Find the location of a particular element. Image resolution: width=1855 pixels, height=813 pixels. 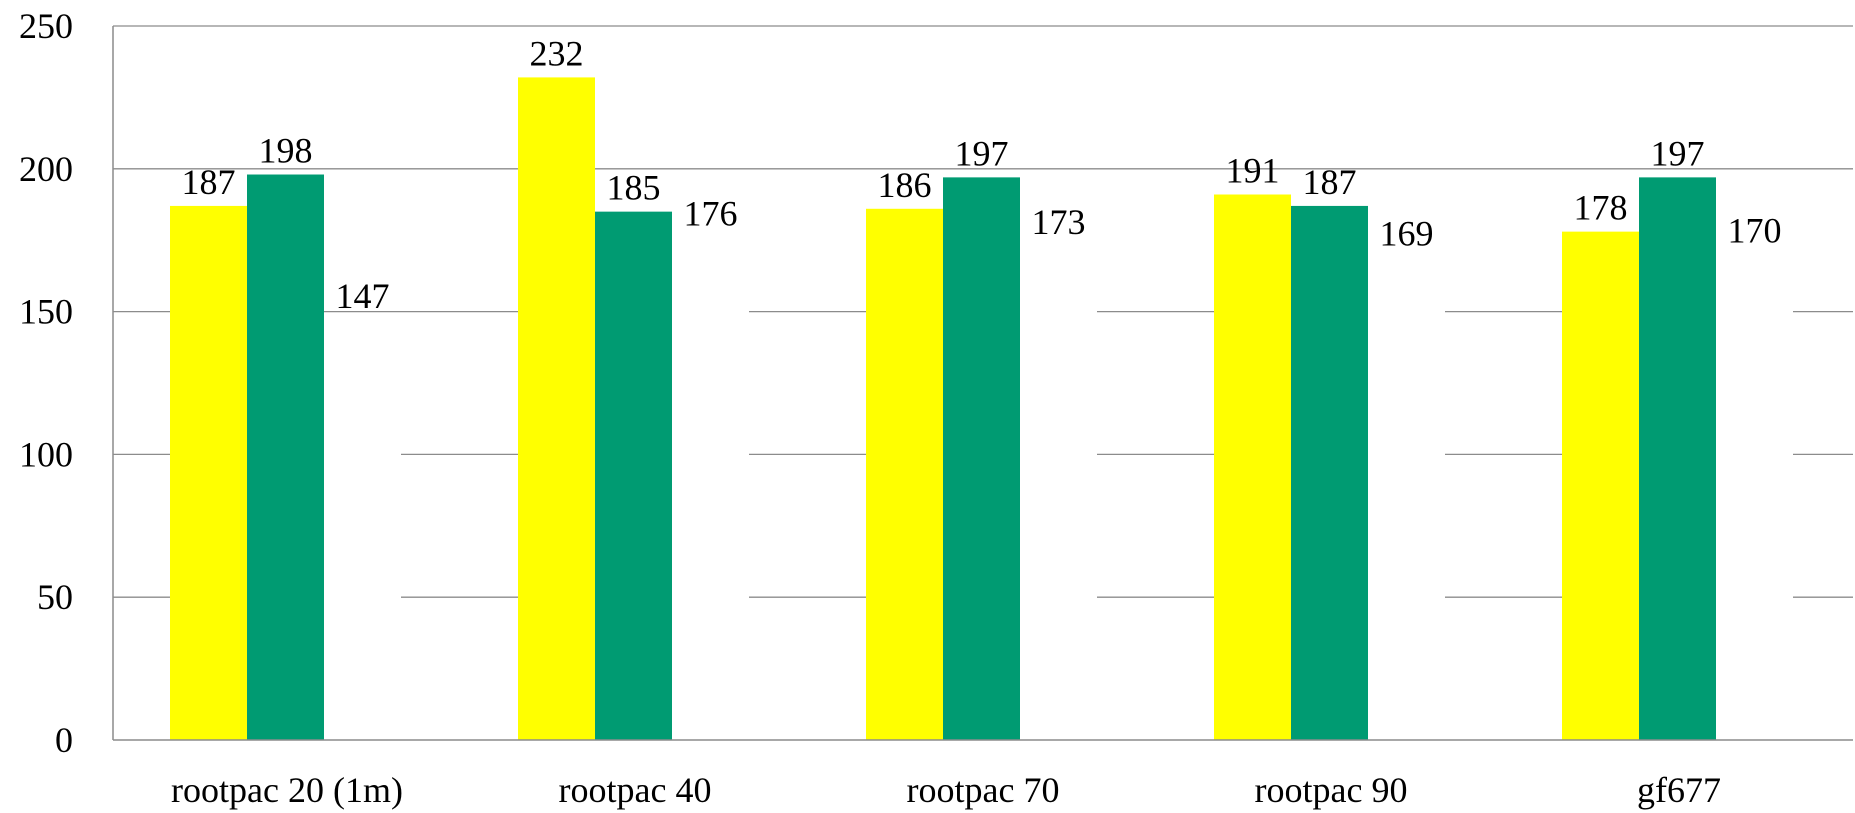

y-tick-label: 0 is located at coordinates (64, 740).